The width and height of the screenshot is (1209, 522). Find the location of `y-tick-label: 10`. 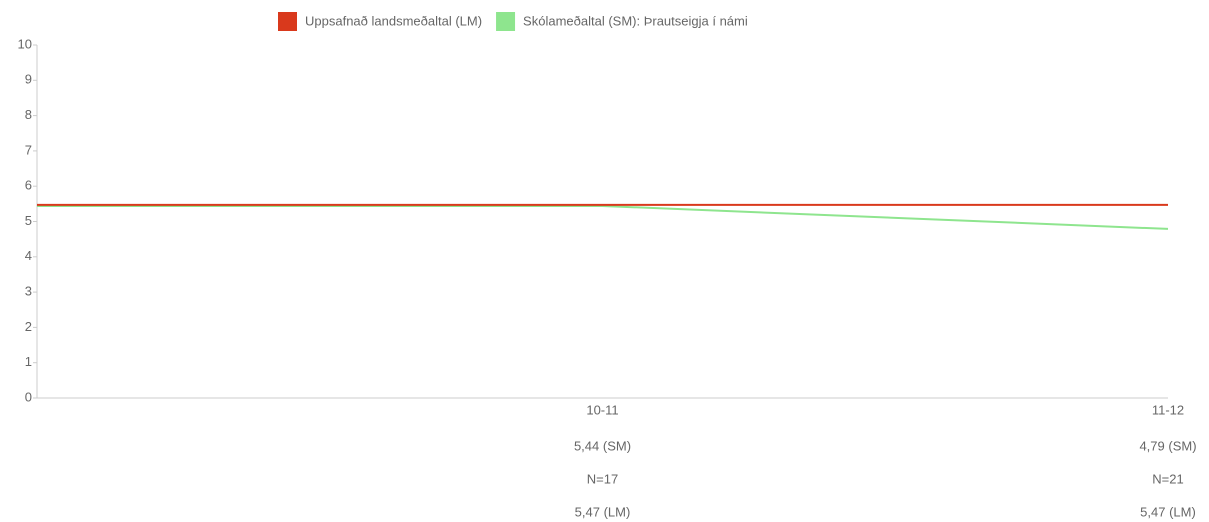

y-tick-label: 10 is located at coordinates (25, 43).